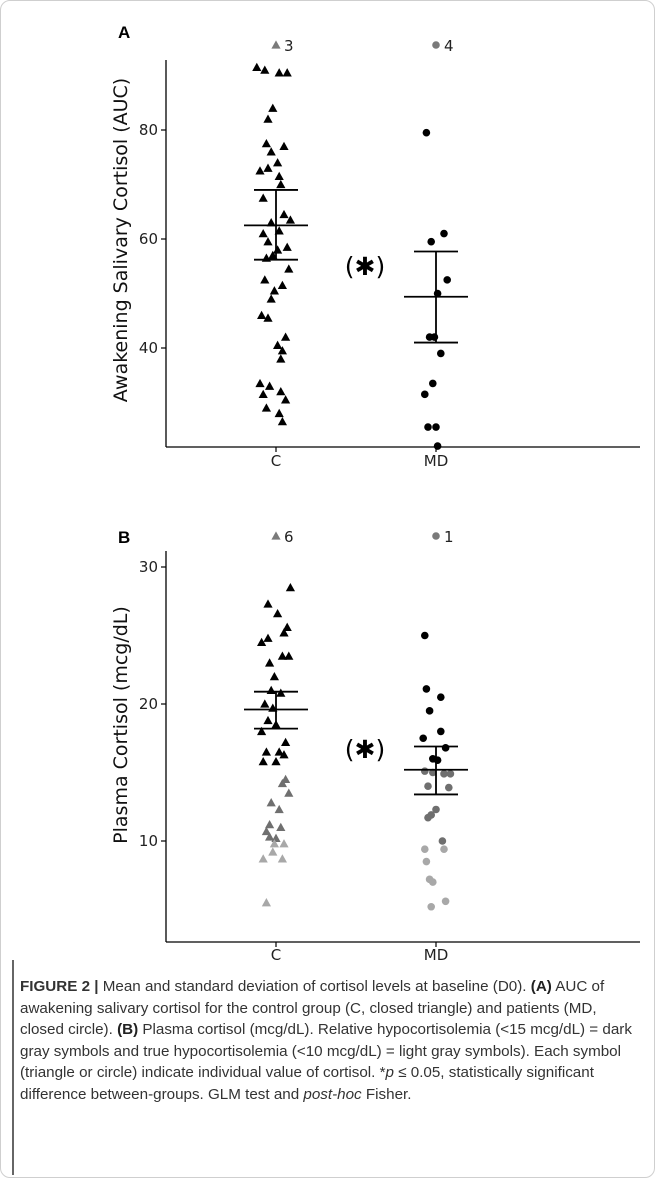 This screenshot has width=655, height=1178. What do you see at coordinates (332, 1094) in the screenshot?
I see `caption-posthoc: post-hoc` at bounding box center [332, 1094].